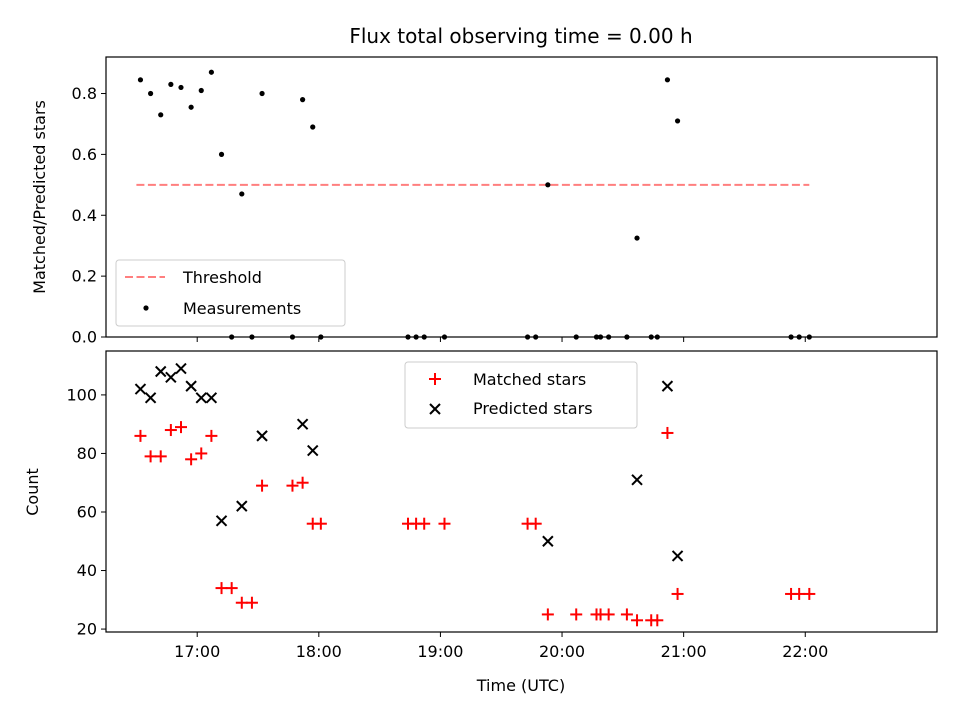  What do you see at coordinates (87, 629) in the screenshot?
I see `bottom-y-tick-label: 20` at bounding box center [87, 629].